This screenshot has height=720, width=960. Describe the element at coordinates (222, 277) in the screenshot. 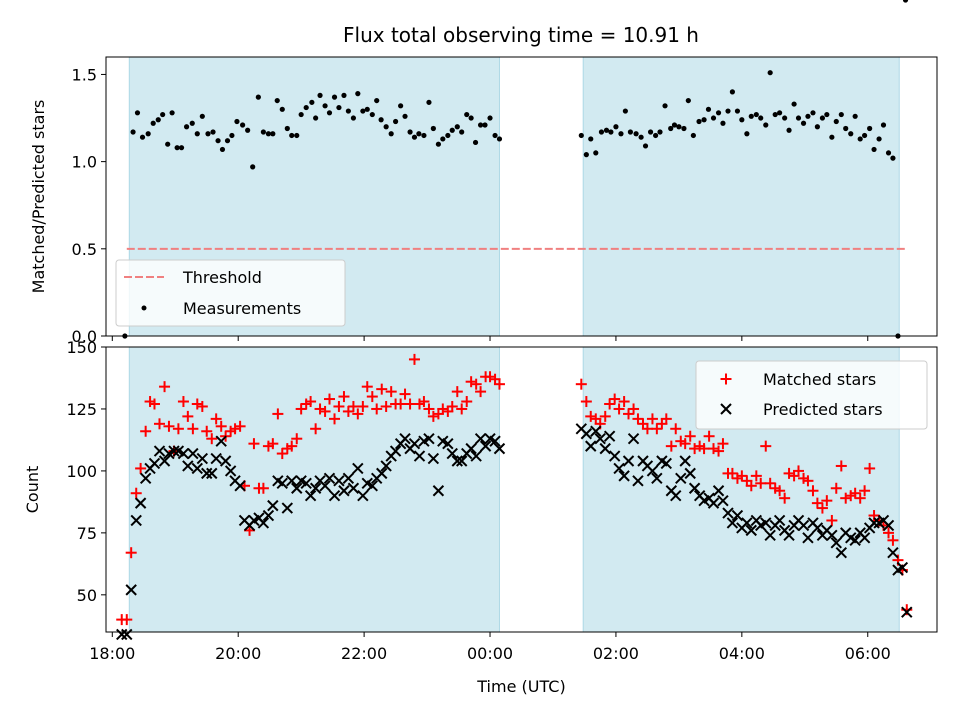

I see `threshold-legend-label: Threshold` at that location.